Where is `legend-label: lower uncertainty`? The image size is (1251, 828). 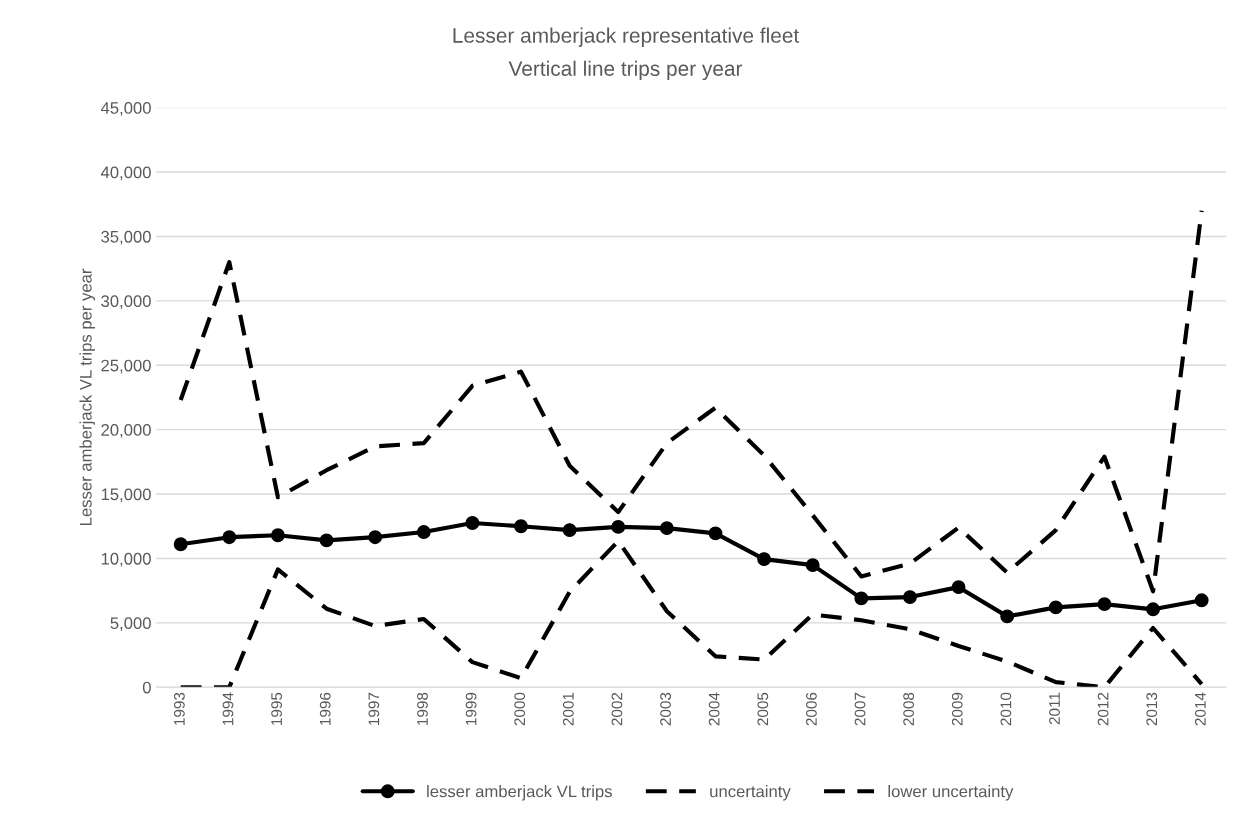
legend-label: lower uncertainty is located at coordinates (951, 793).